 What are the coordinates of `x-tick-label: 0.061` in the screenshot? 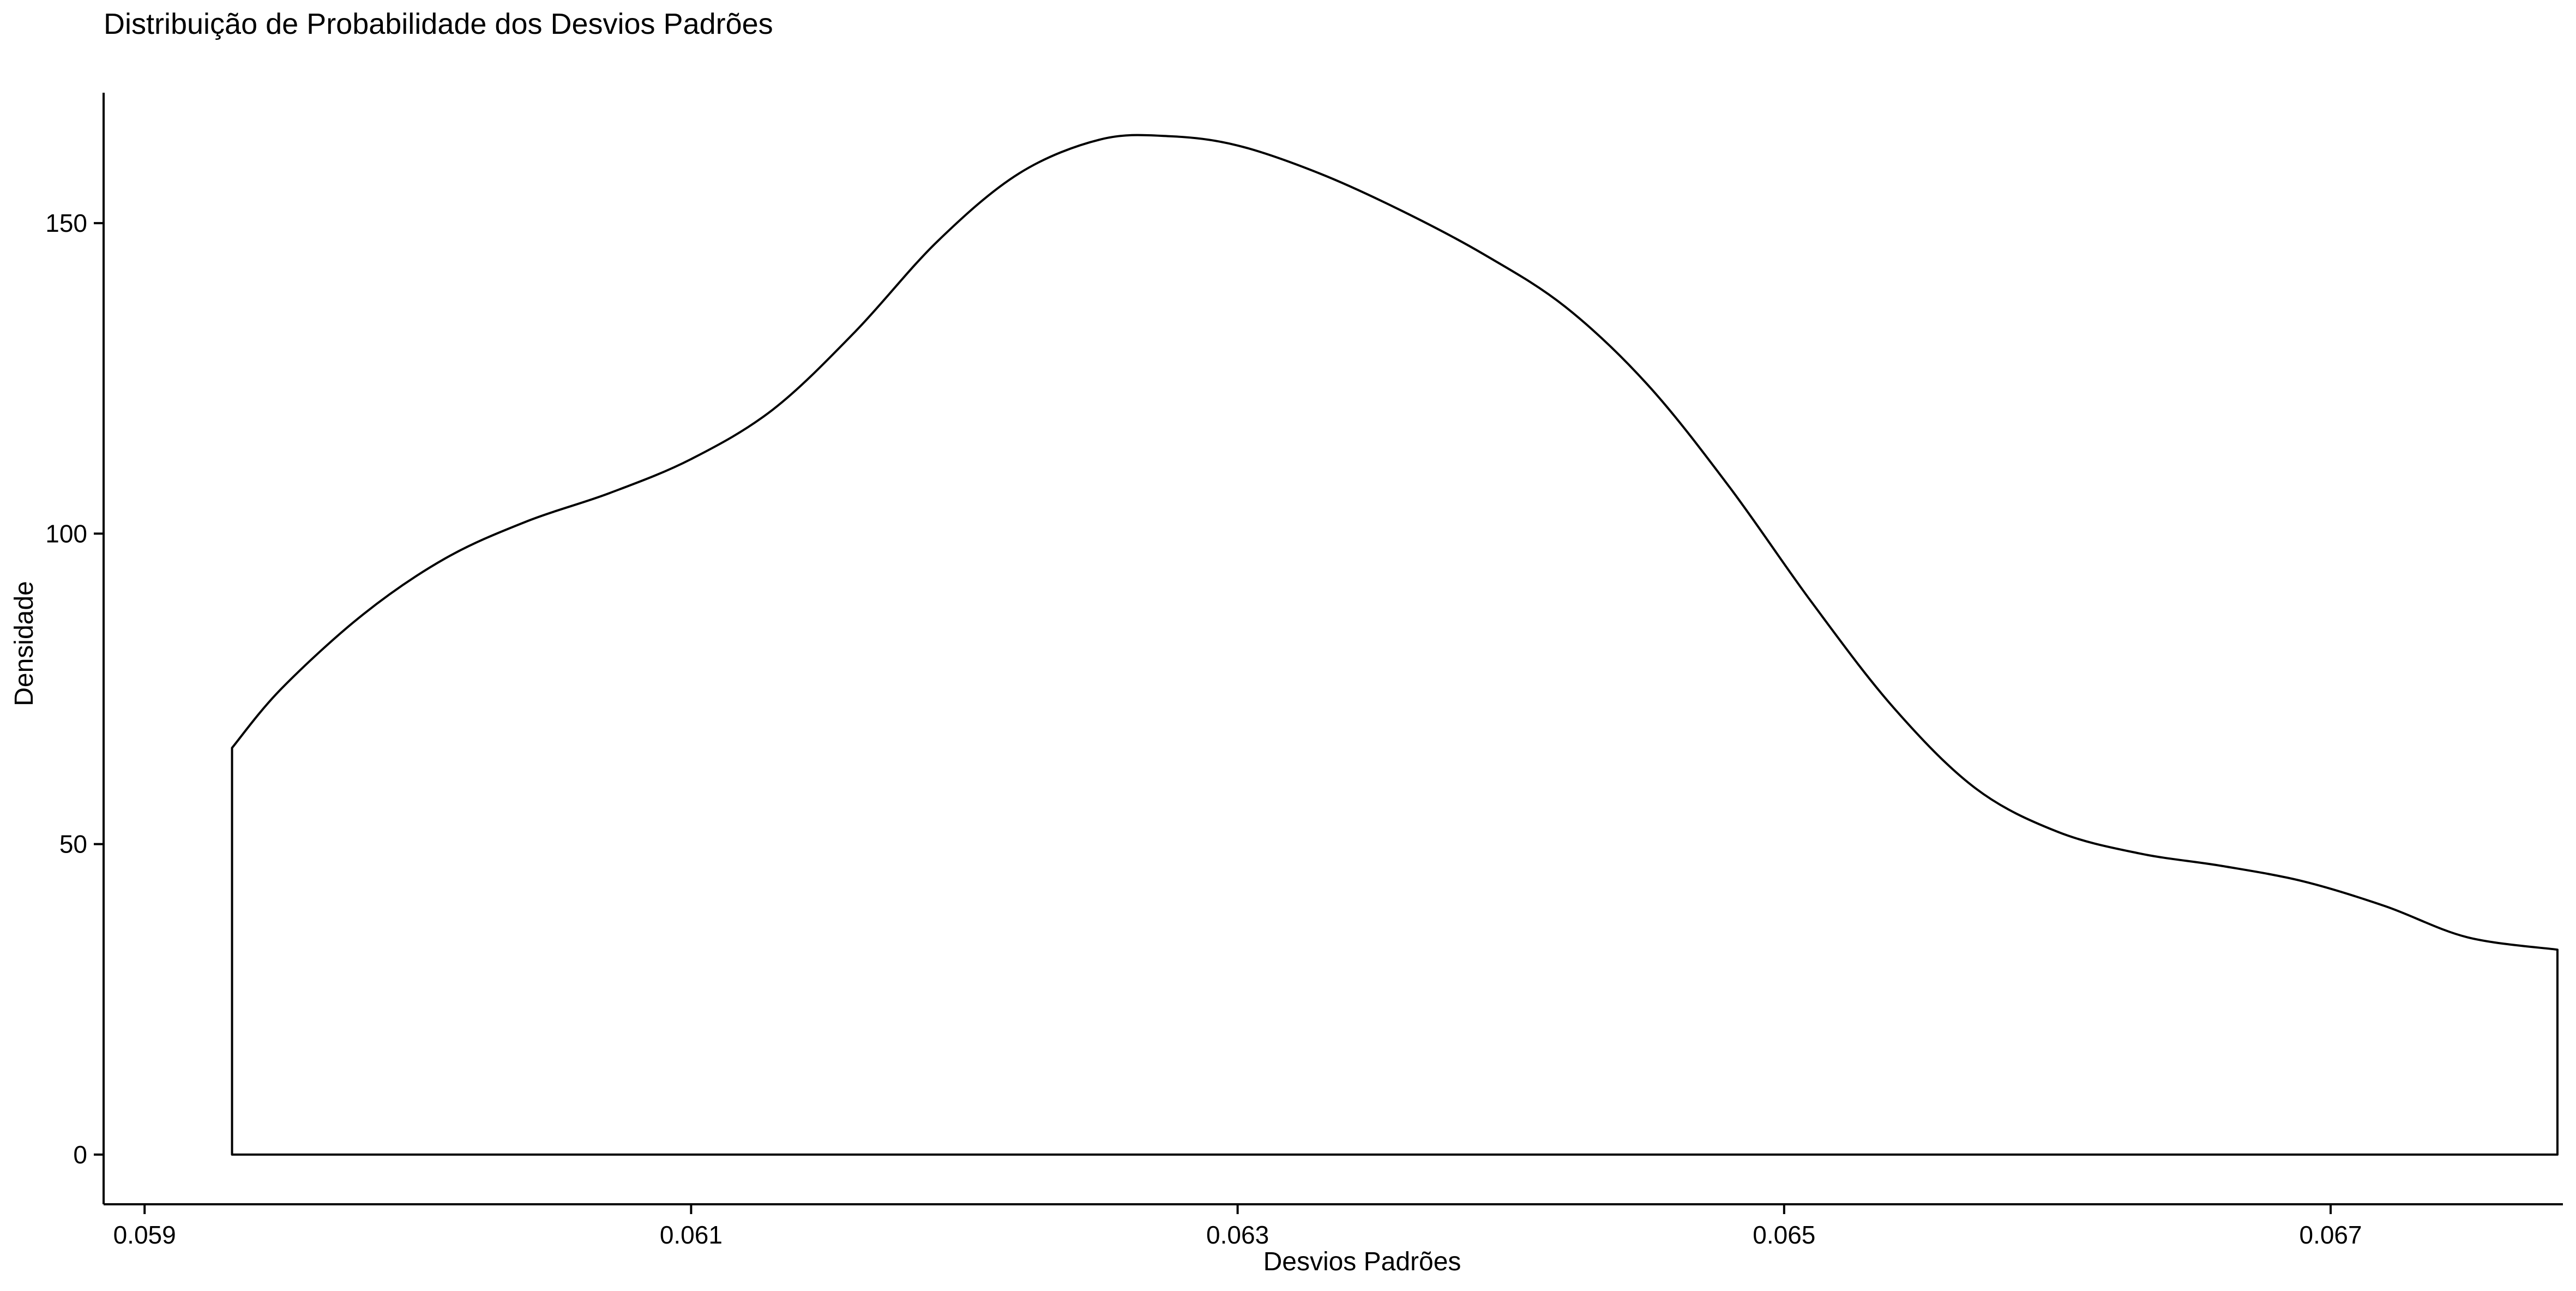 It's located at (691, 1235).